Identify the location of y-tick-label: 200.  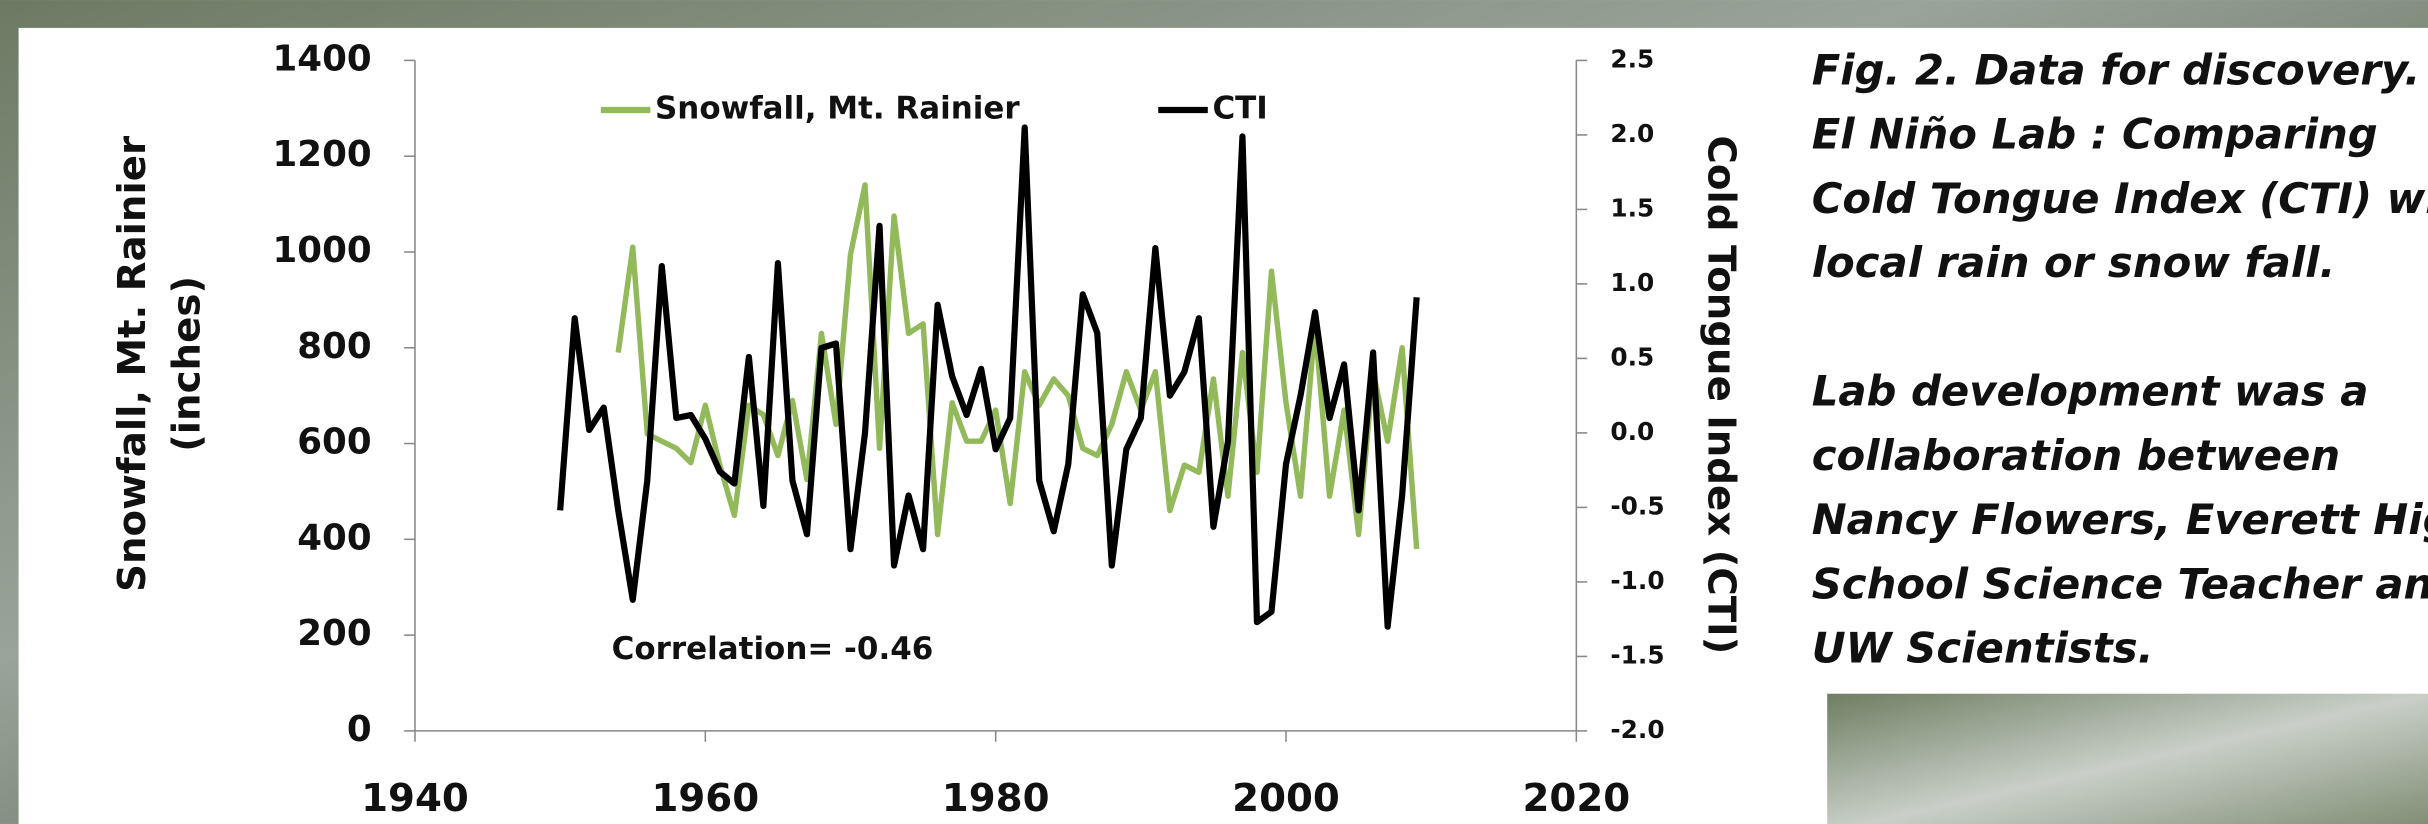
(334, 633).